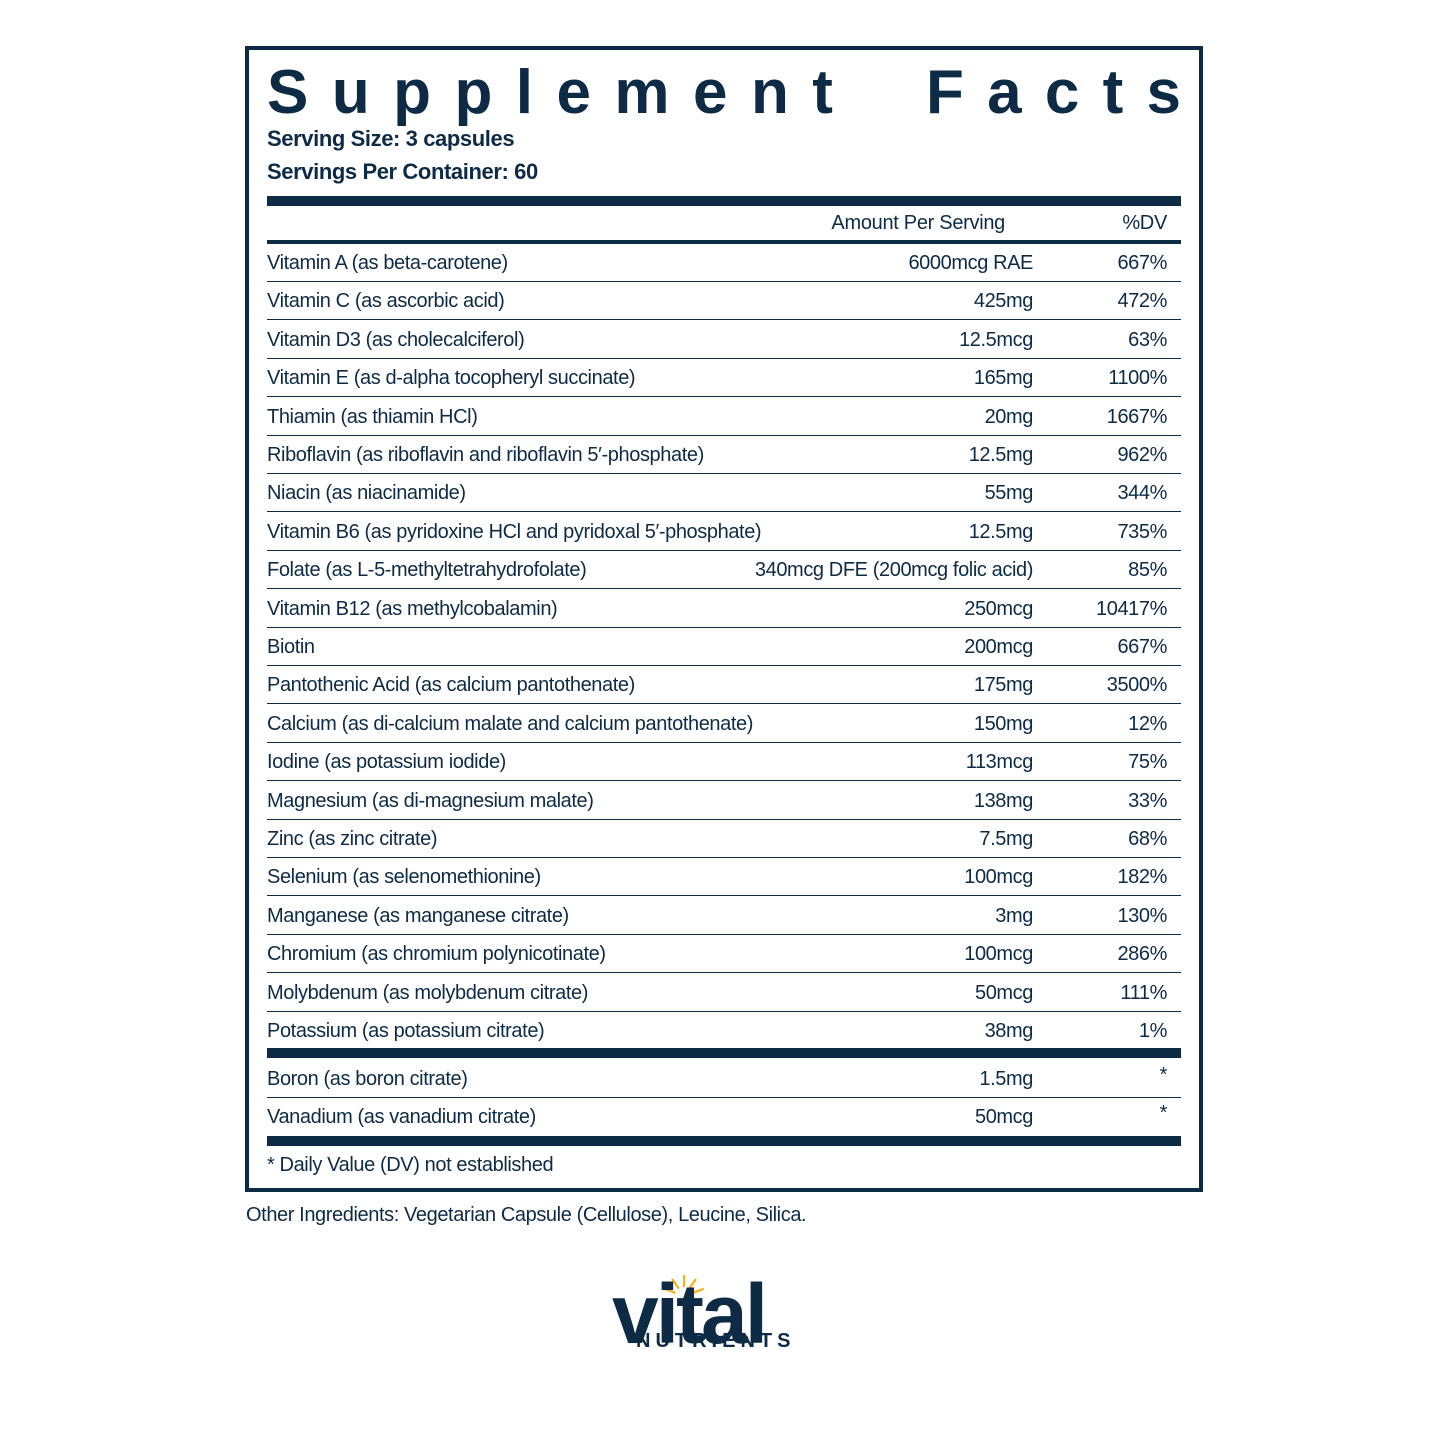 The width and height of the screenshot is (1440, 1440). Describe the element at coordinates (550, 92) in the screenshot. I see `title-word-supplement: SupplementSupplement` at that location.